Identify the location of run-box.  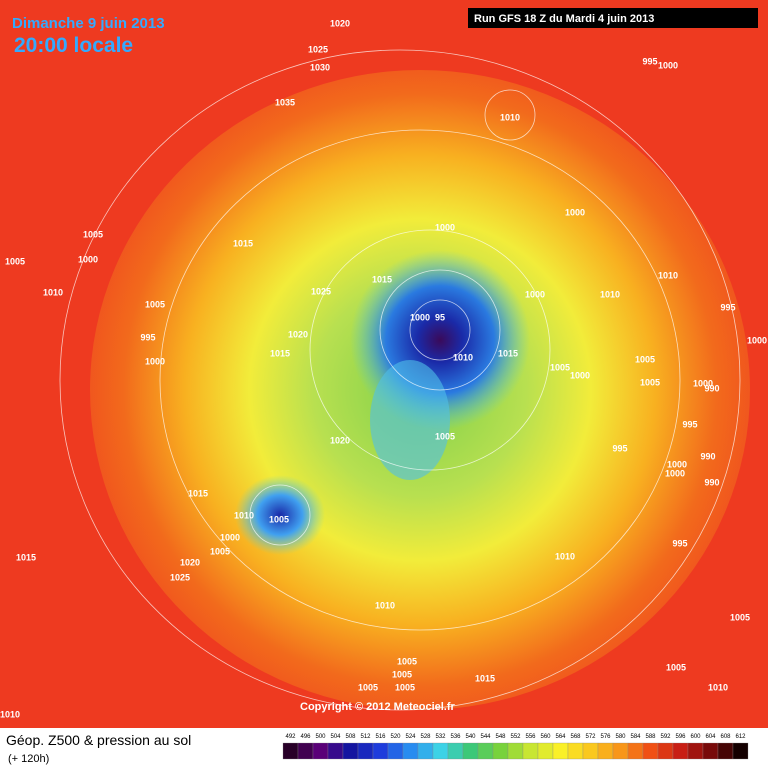
(613, 18).